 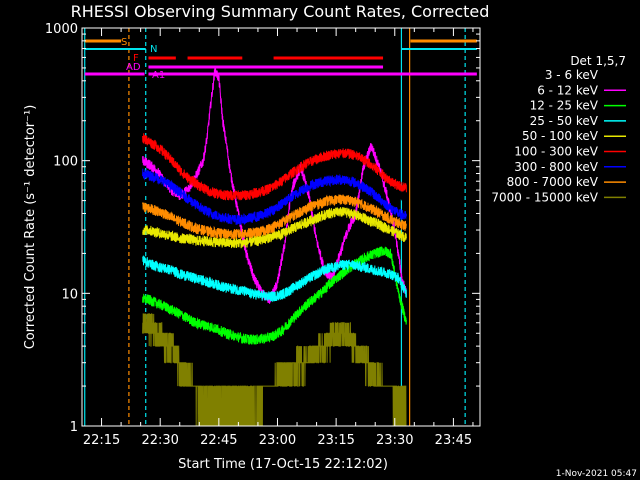 What do you see at coordinates (69, 294) in the screenshot?
I see `y-tick-label: 10` at bounding box center [69, 294].